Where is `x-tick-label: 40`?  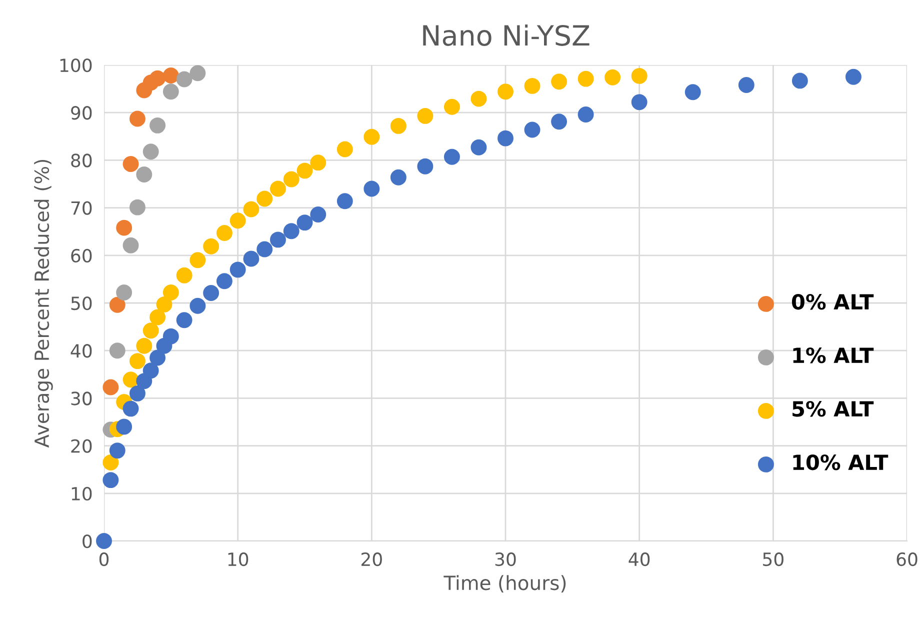 x-tick-label: 40 is located at coordinates (639, 559).